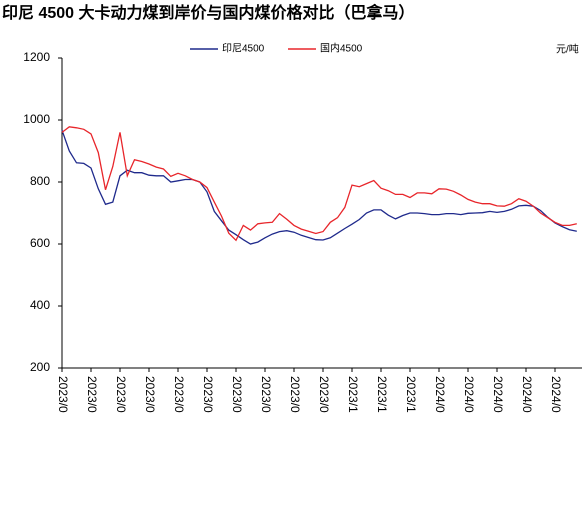  I want to click on legend-label: 国内4500, so click(341, 48).